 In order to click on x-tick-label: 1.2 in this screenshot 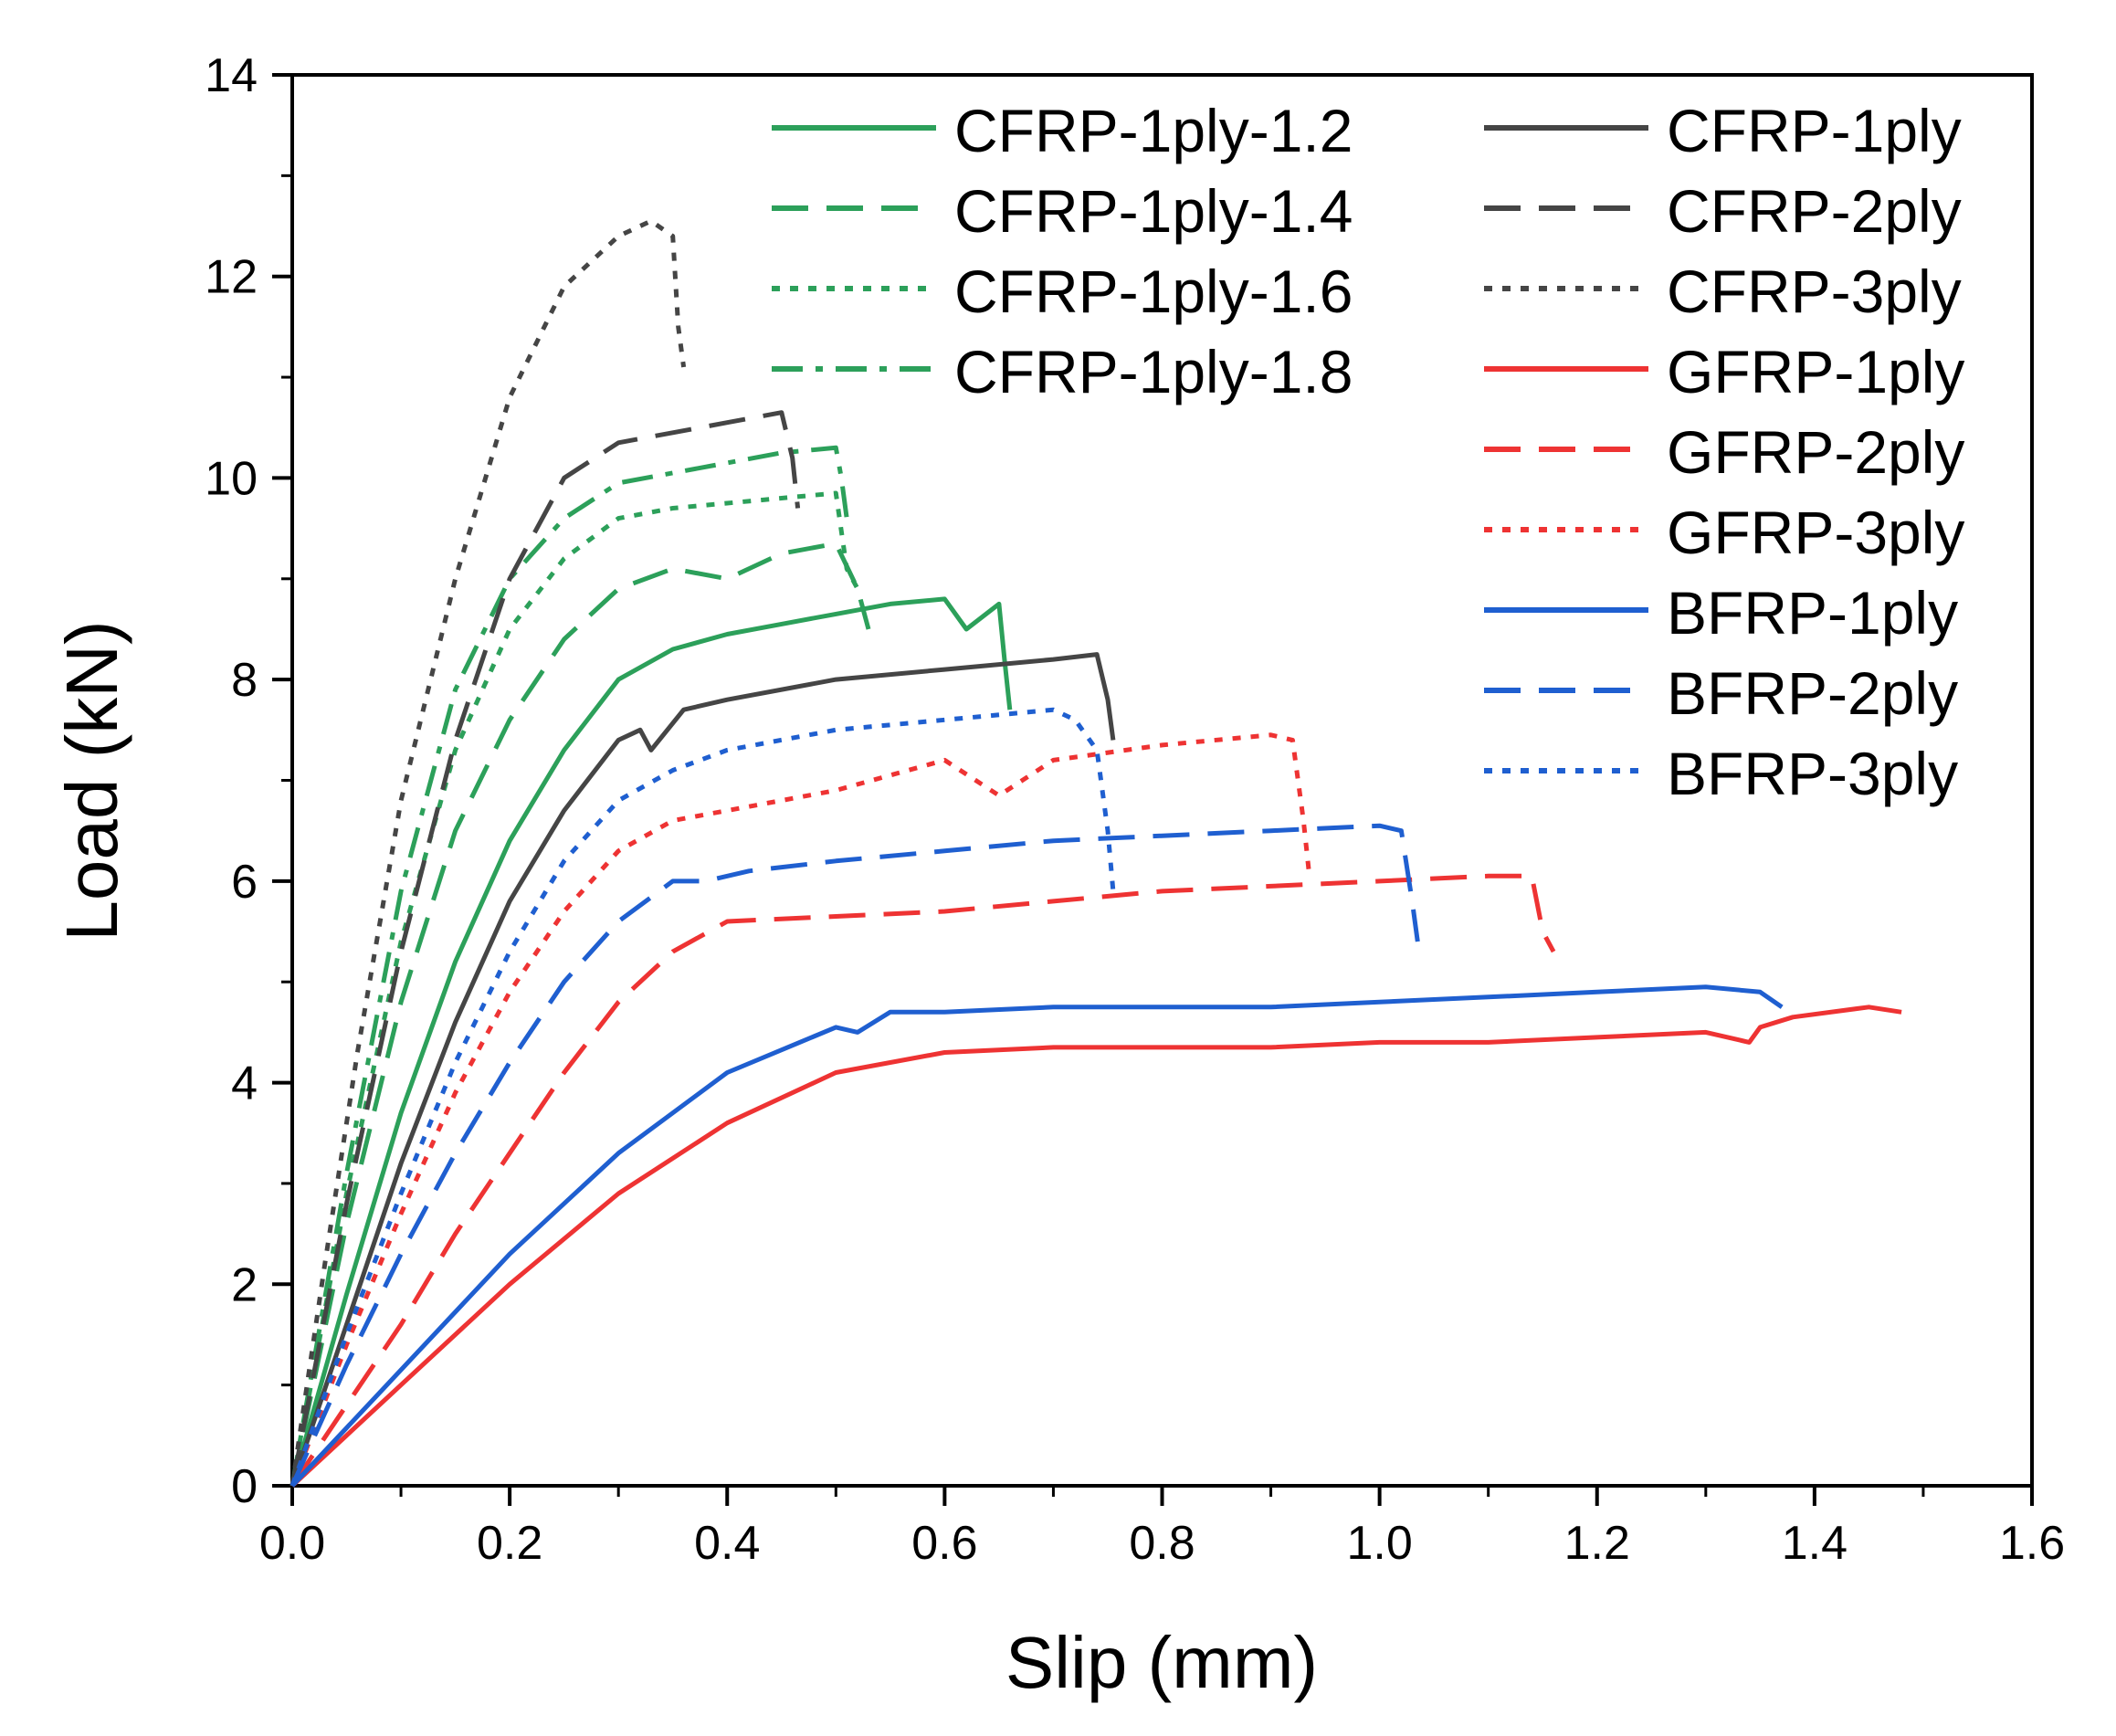, I will do `click(1597, 1543)`.